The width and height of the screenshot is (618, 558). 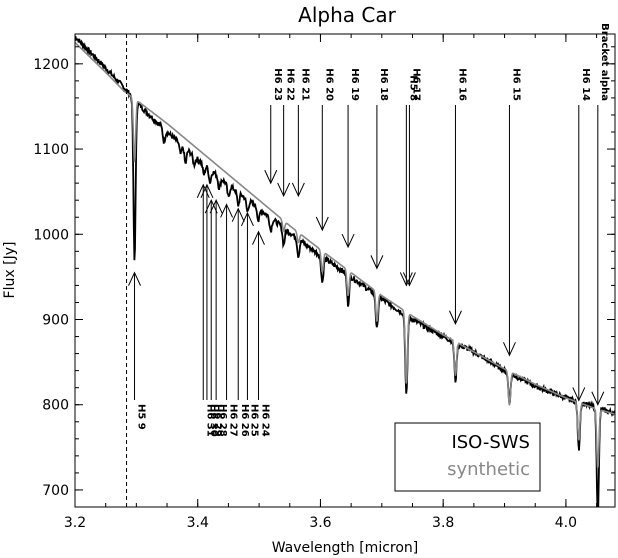 I want to click on line-marker-20: H6 24, so click(x=261, y=333).